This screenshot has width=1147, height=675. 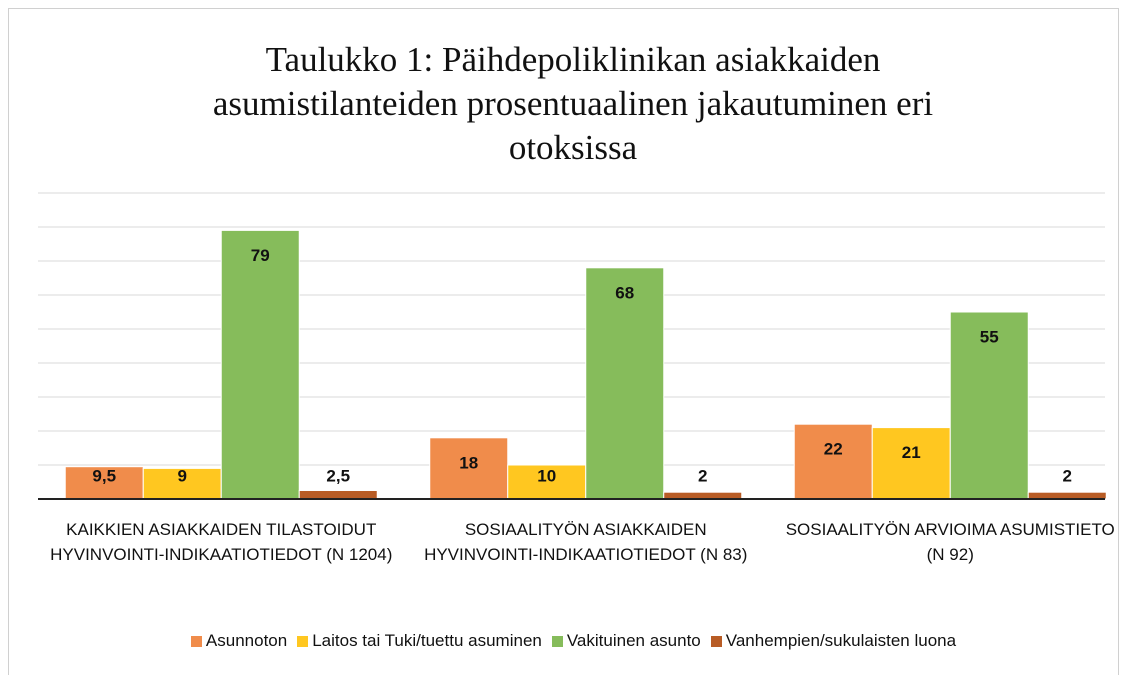 What do you see at coordinates (989, 336) in the screenshot?
I see `data-label: 55` at bounding box center [989, 336].